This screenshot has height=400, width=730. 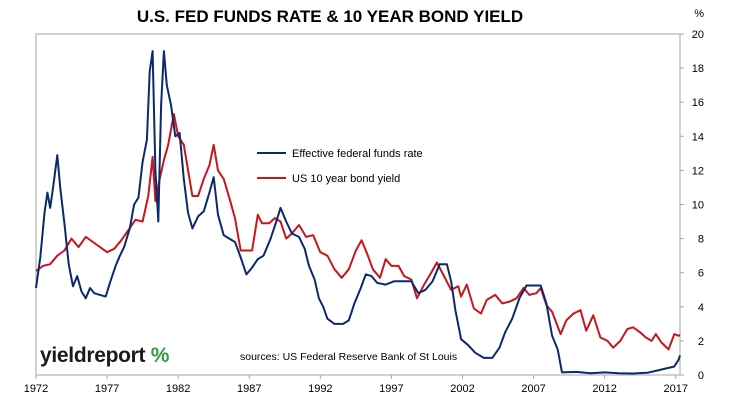 What do you see at coordinates (698, 103) in the screenshot?
I see `y-tick-label: 16` at bounding box center [698, 103].